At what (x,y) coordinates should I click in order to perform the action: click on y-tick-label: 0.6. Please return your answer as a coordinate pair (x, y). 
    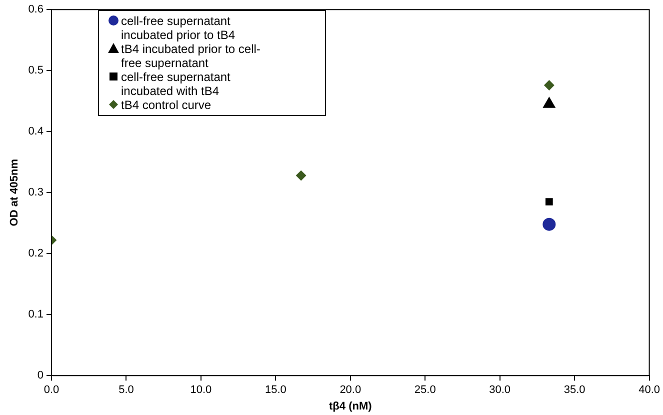
    Looking at the image, I should click on (36, 10).